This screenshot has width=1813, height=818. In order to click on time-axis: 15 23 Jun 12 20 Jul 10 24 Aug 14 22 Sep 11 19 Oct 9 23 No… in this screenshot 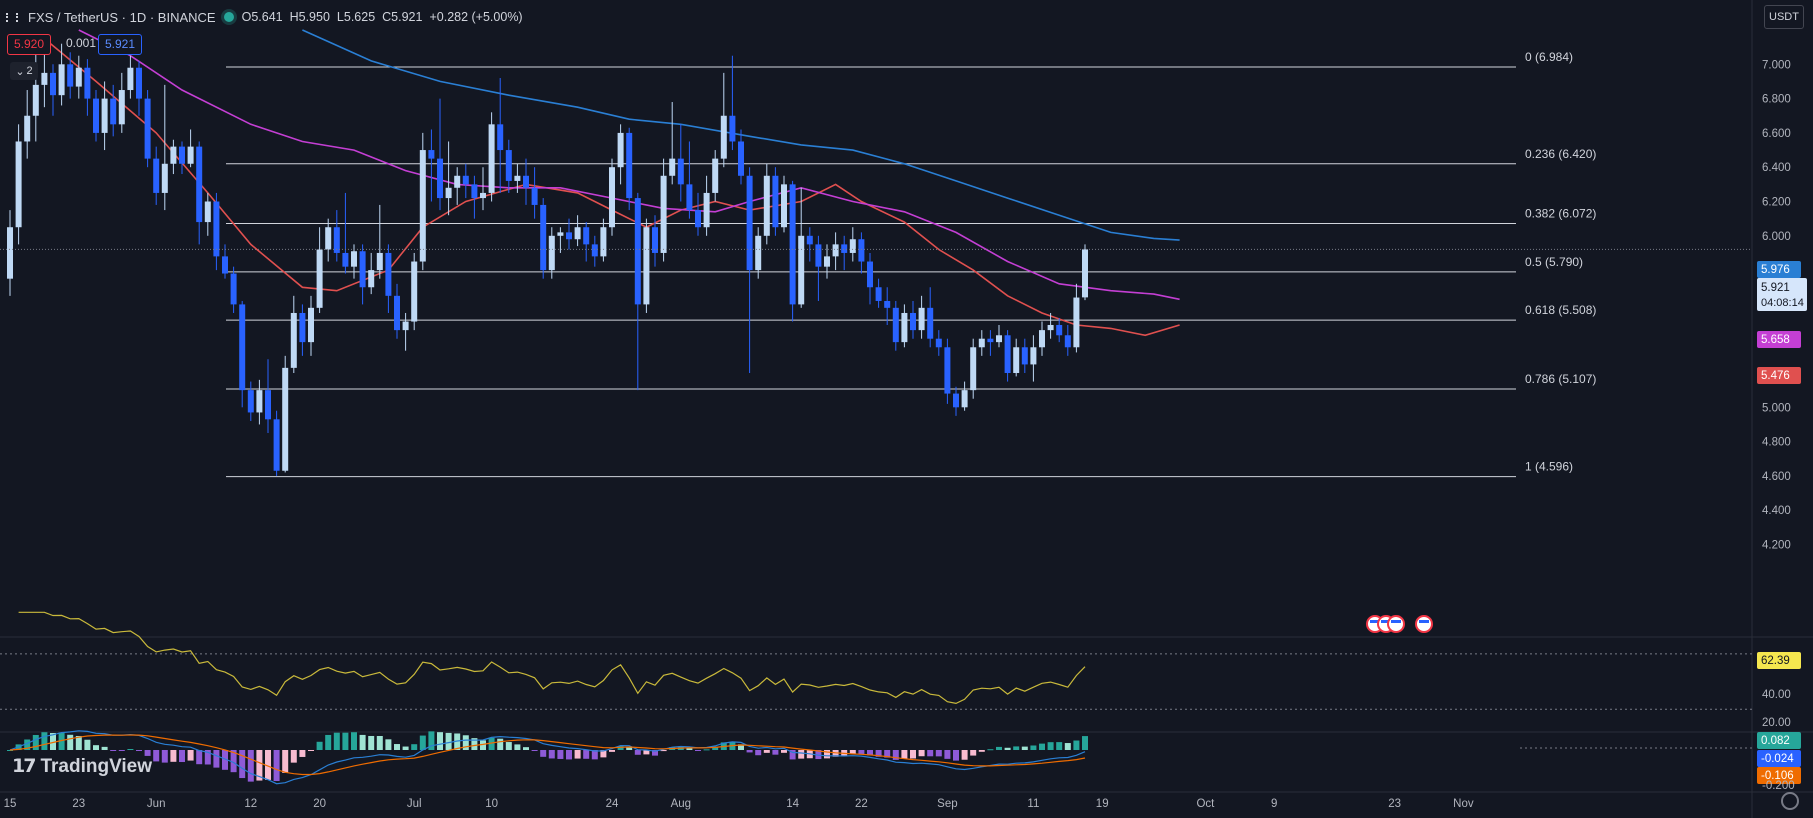, I will do `click(906, 800)`.